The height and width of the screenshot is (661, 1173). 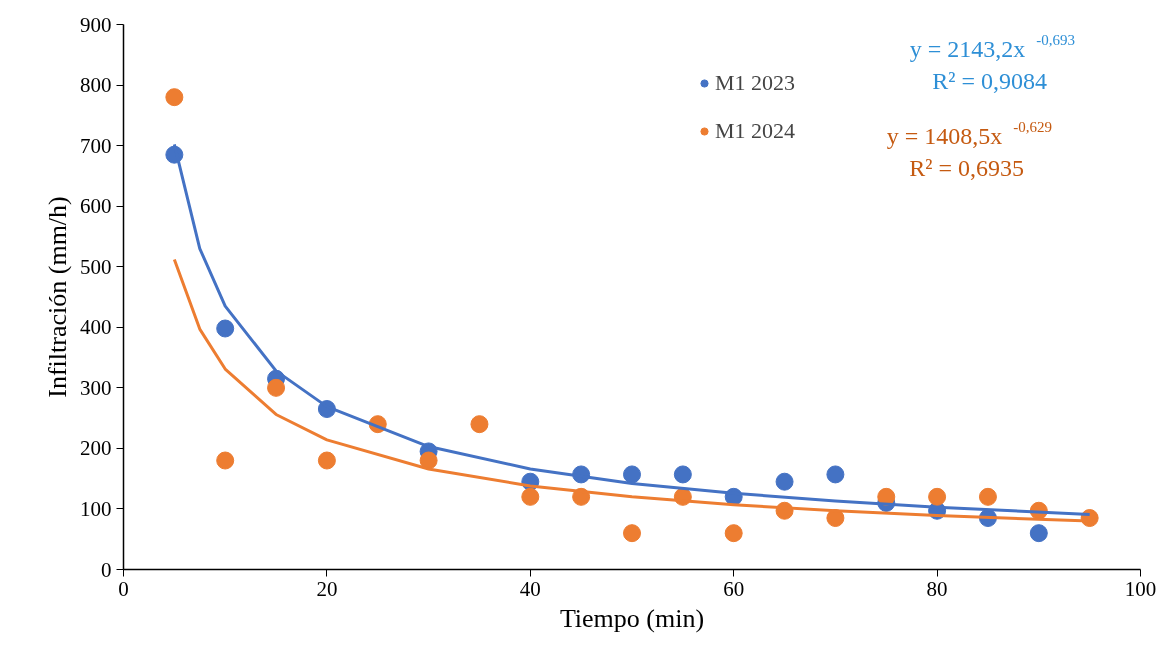 I want to click on x-tick-label: 0, so click(x=123, y=588).